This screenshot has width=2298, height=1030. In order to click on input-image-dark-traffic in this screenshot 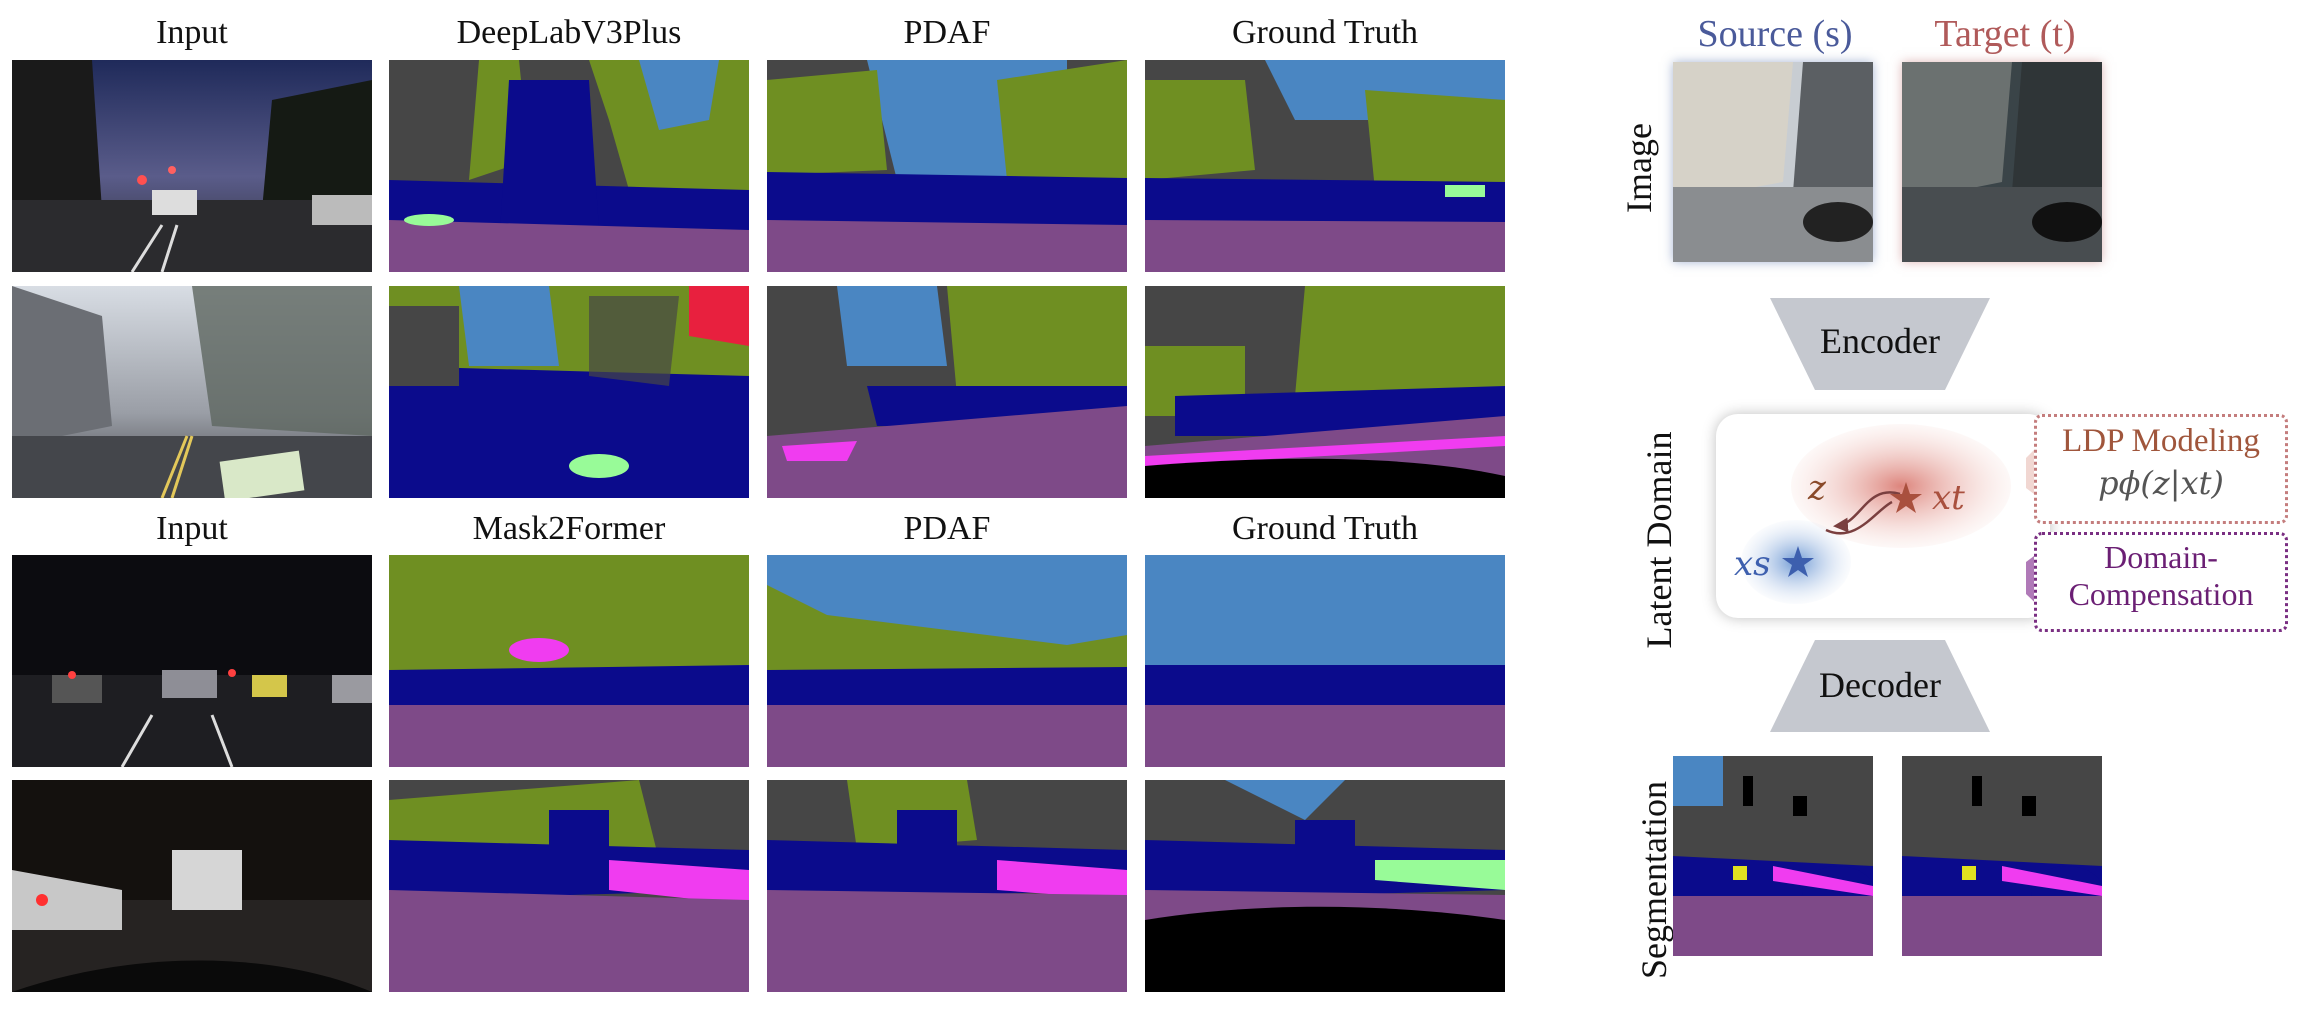, I will do `click(192, 661)`.